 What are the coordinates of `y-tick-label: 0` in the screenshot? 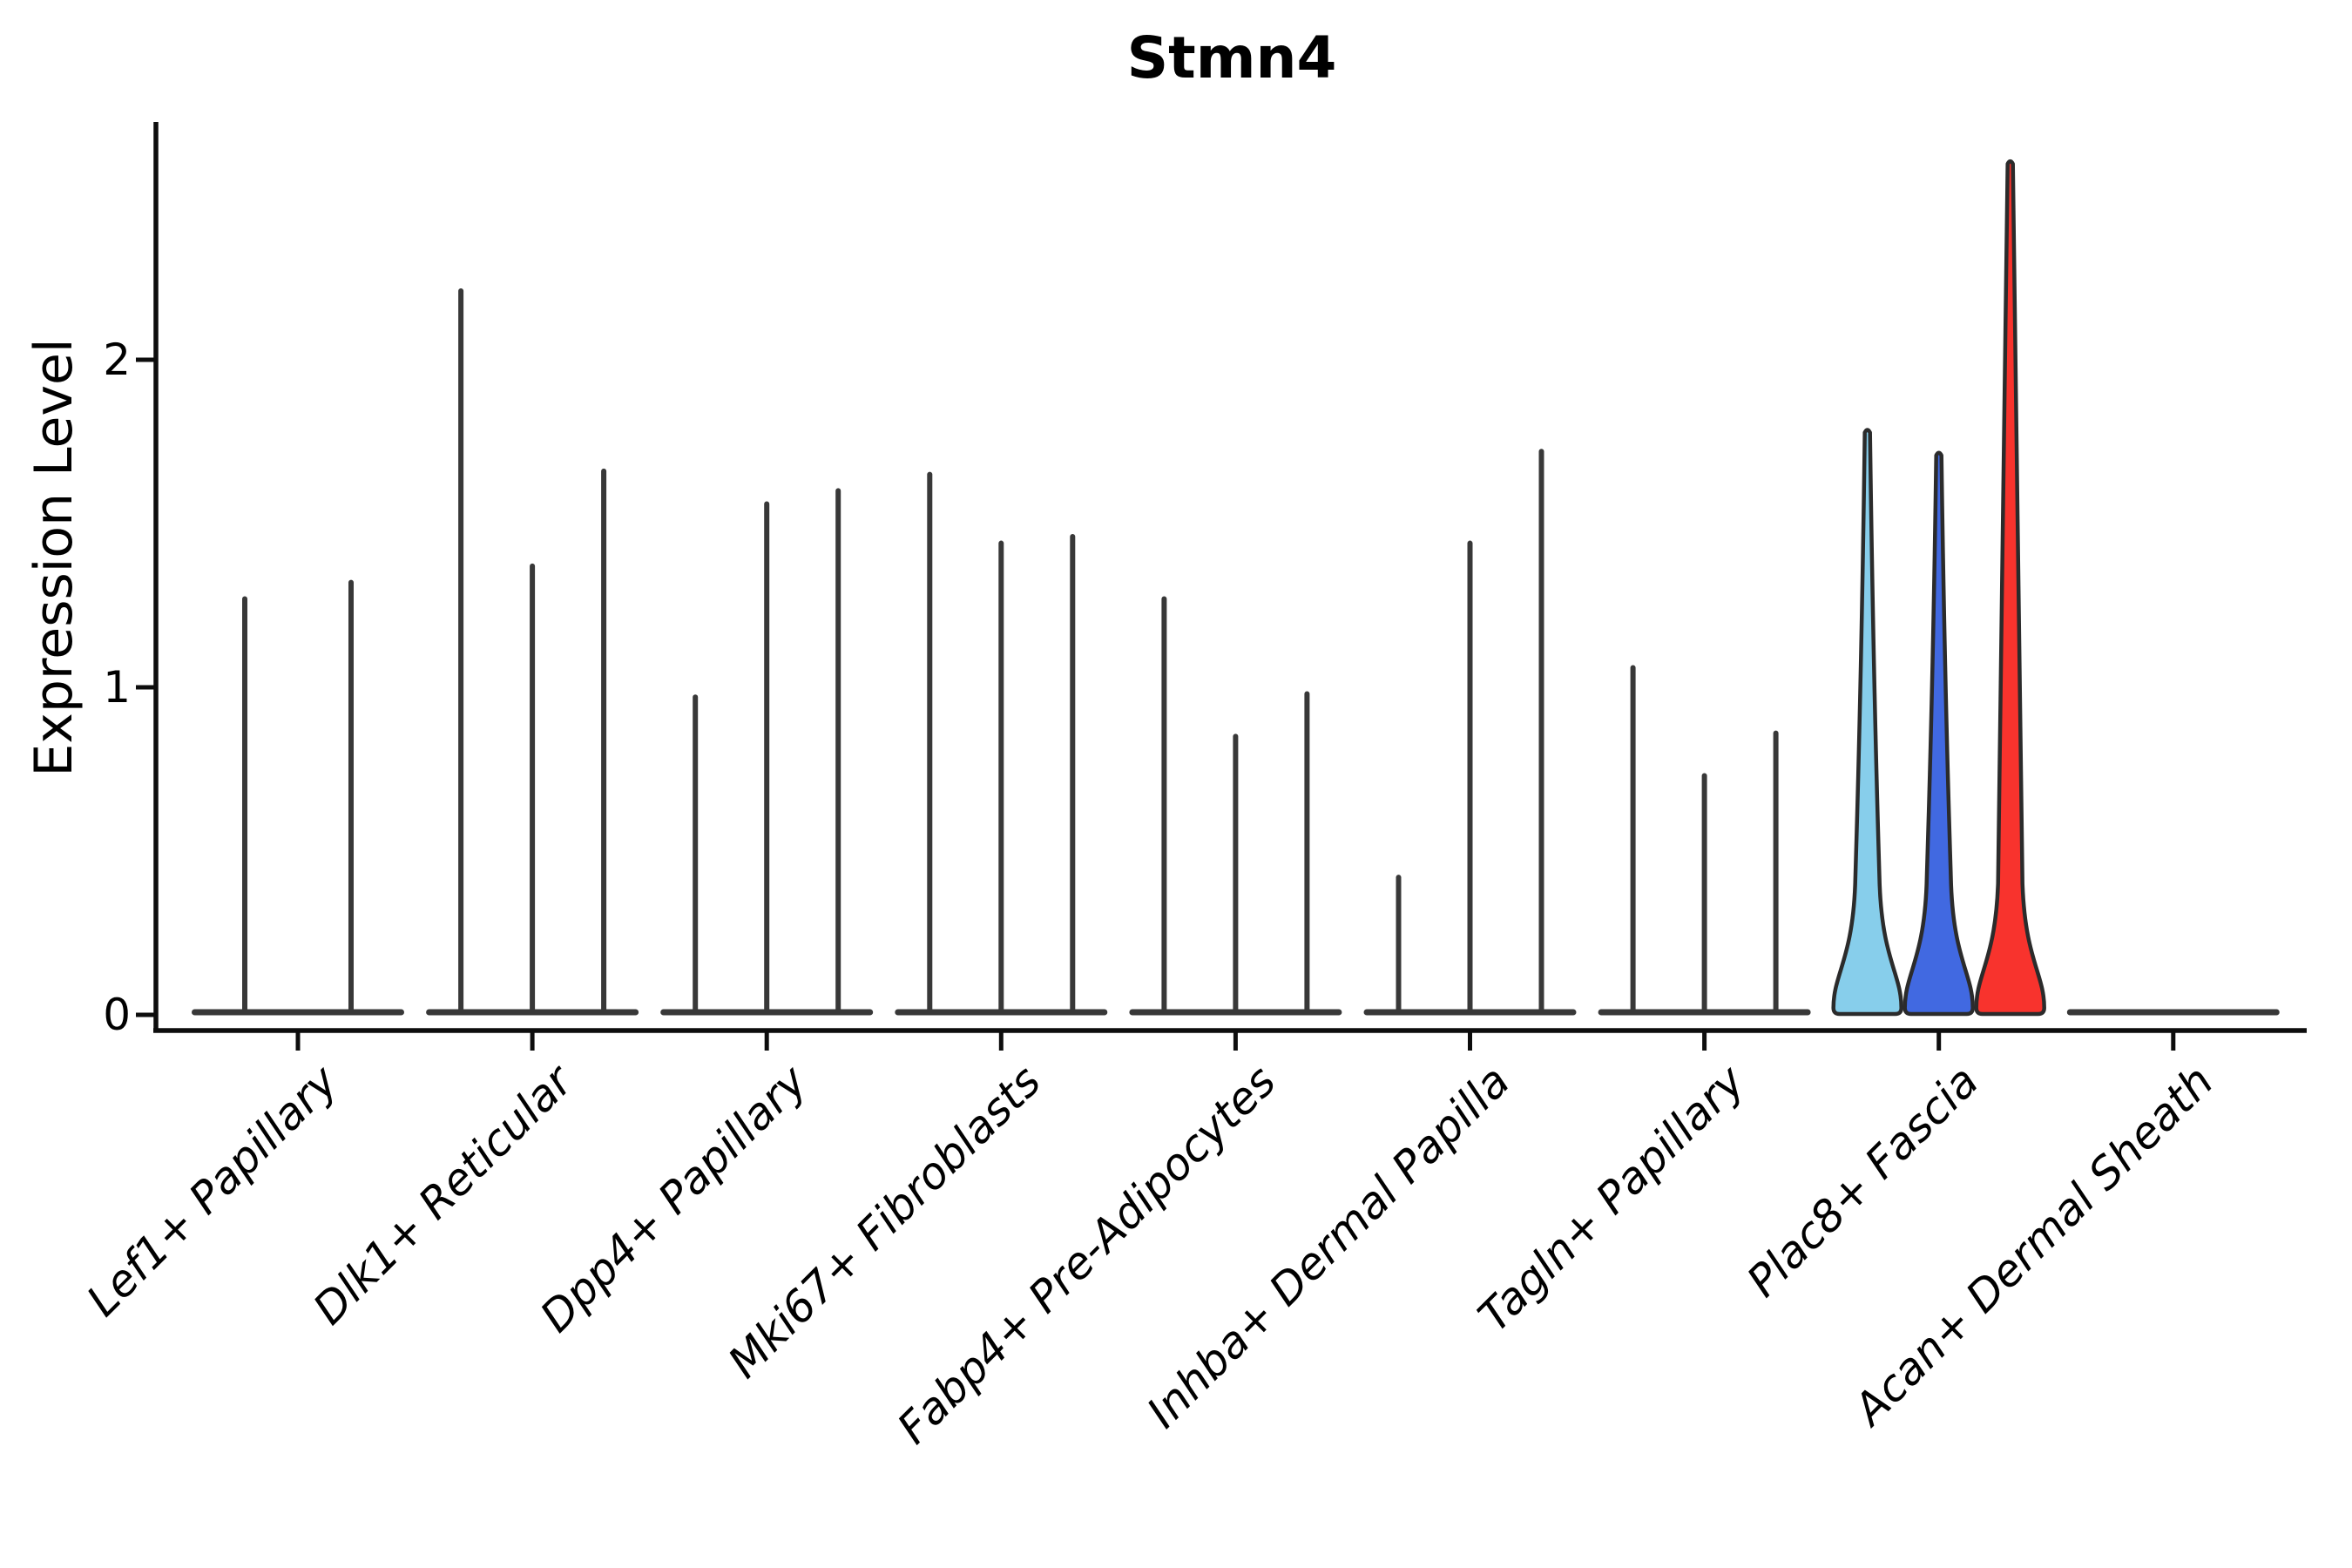 It's located at (117, 1015).